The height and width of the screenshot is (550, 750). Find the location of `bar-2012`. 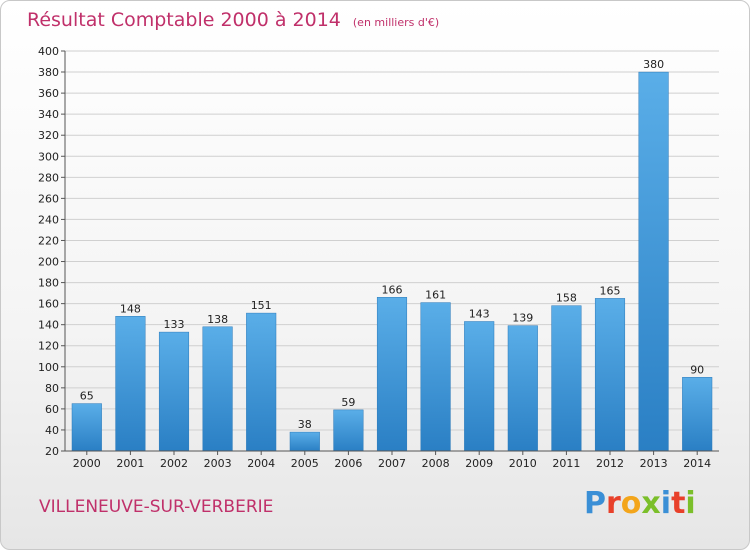

bar-2012 is located at coordinates (610, 375).